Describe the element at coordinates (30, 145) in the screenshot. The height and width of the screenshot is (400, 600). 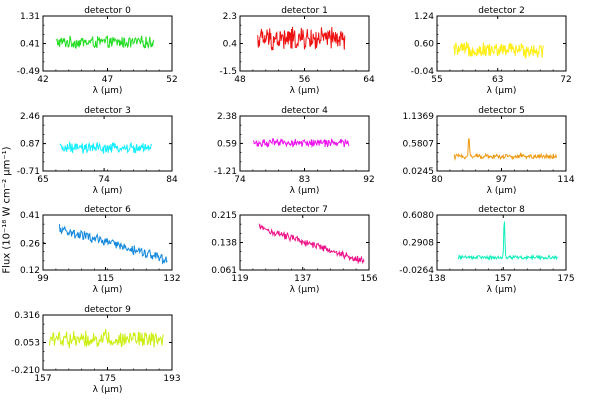
I see `y-tick-label: 0.87` at that location.